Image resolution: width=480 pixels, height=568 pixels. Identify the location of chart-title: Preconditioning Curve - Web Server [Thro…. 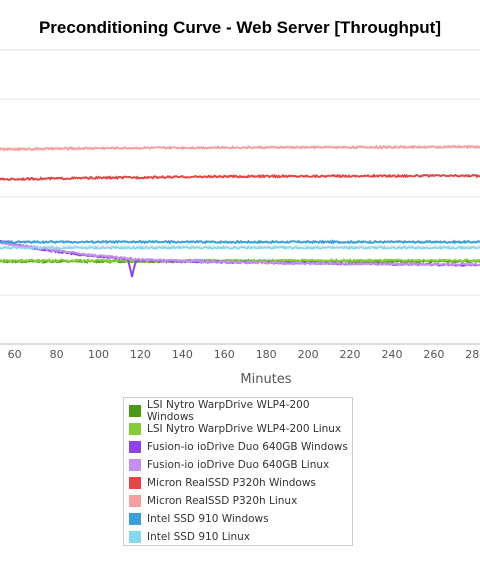
(240, 27).